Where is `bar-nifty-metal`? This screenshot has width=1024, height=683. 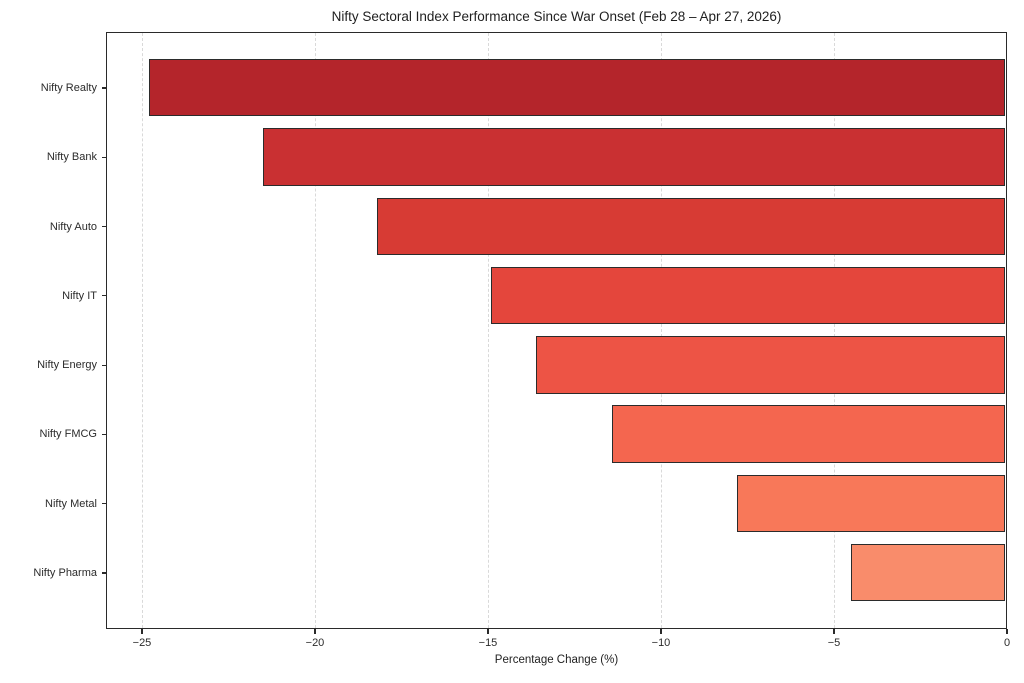 bar-nifty-metal is located at coordinates (871, 503).